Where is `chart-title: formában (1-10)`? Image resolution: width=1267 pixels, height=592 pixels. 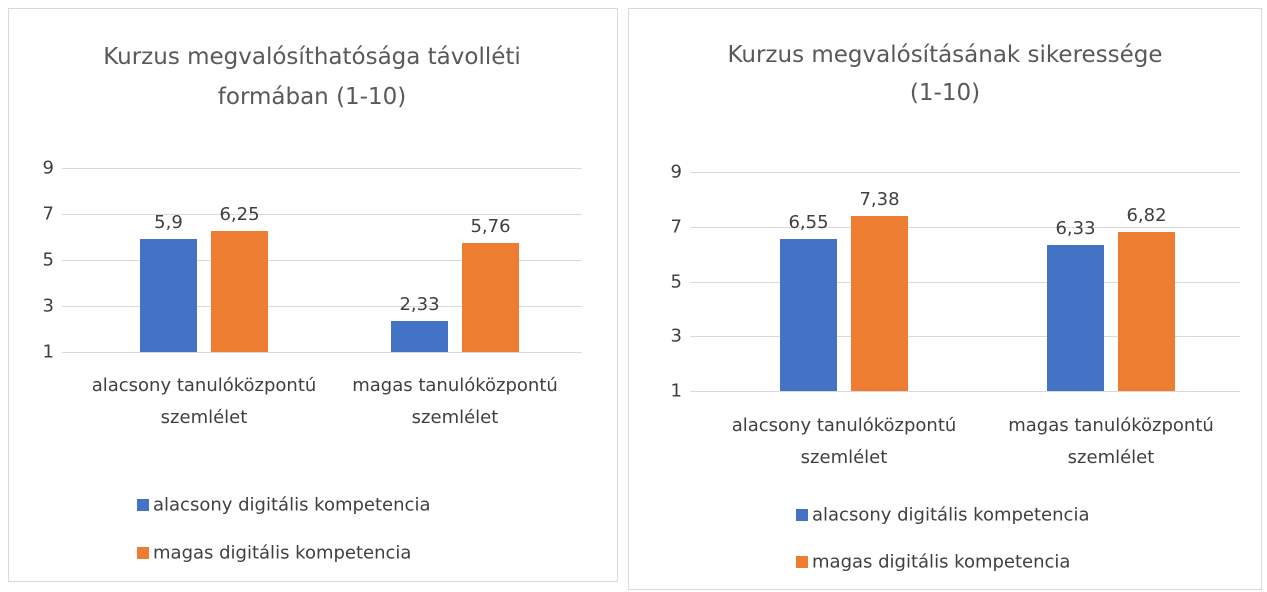
chart-title: formában (1-10) is located at coordinates (312, 97).